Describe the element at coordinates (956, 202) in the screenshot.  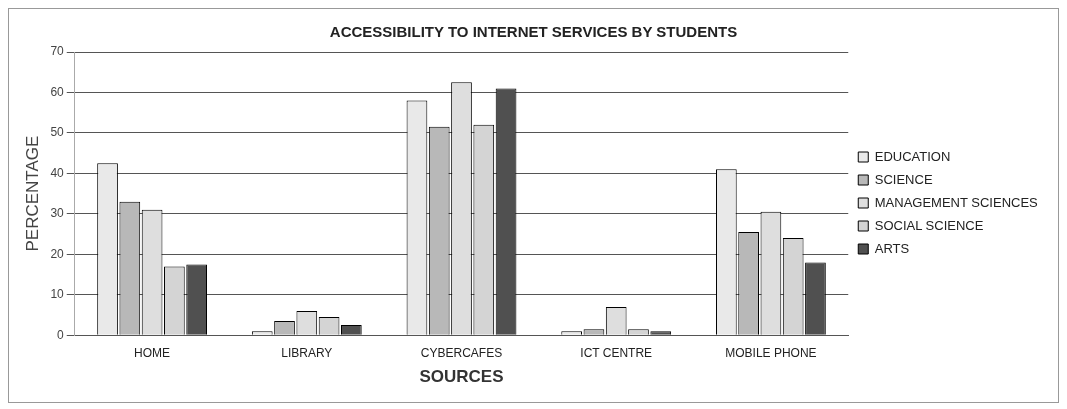
I see `legend-label: MANAGEMENT SCIENCES` at that location.